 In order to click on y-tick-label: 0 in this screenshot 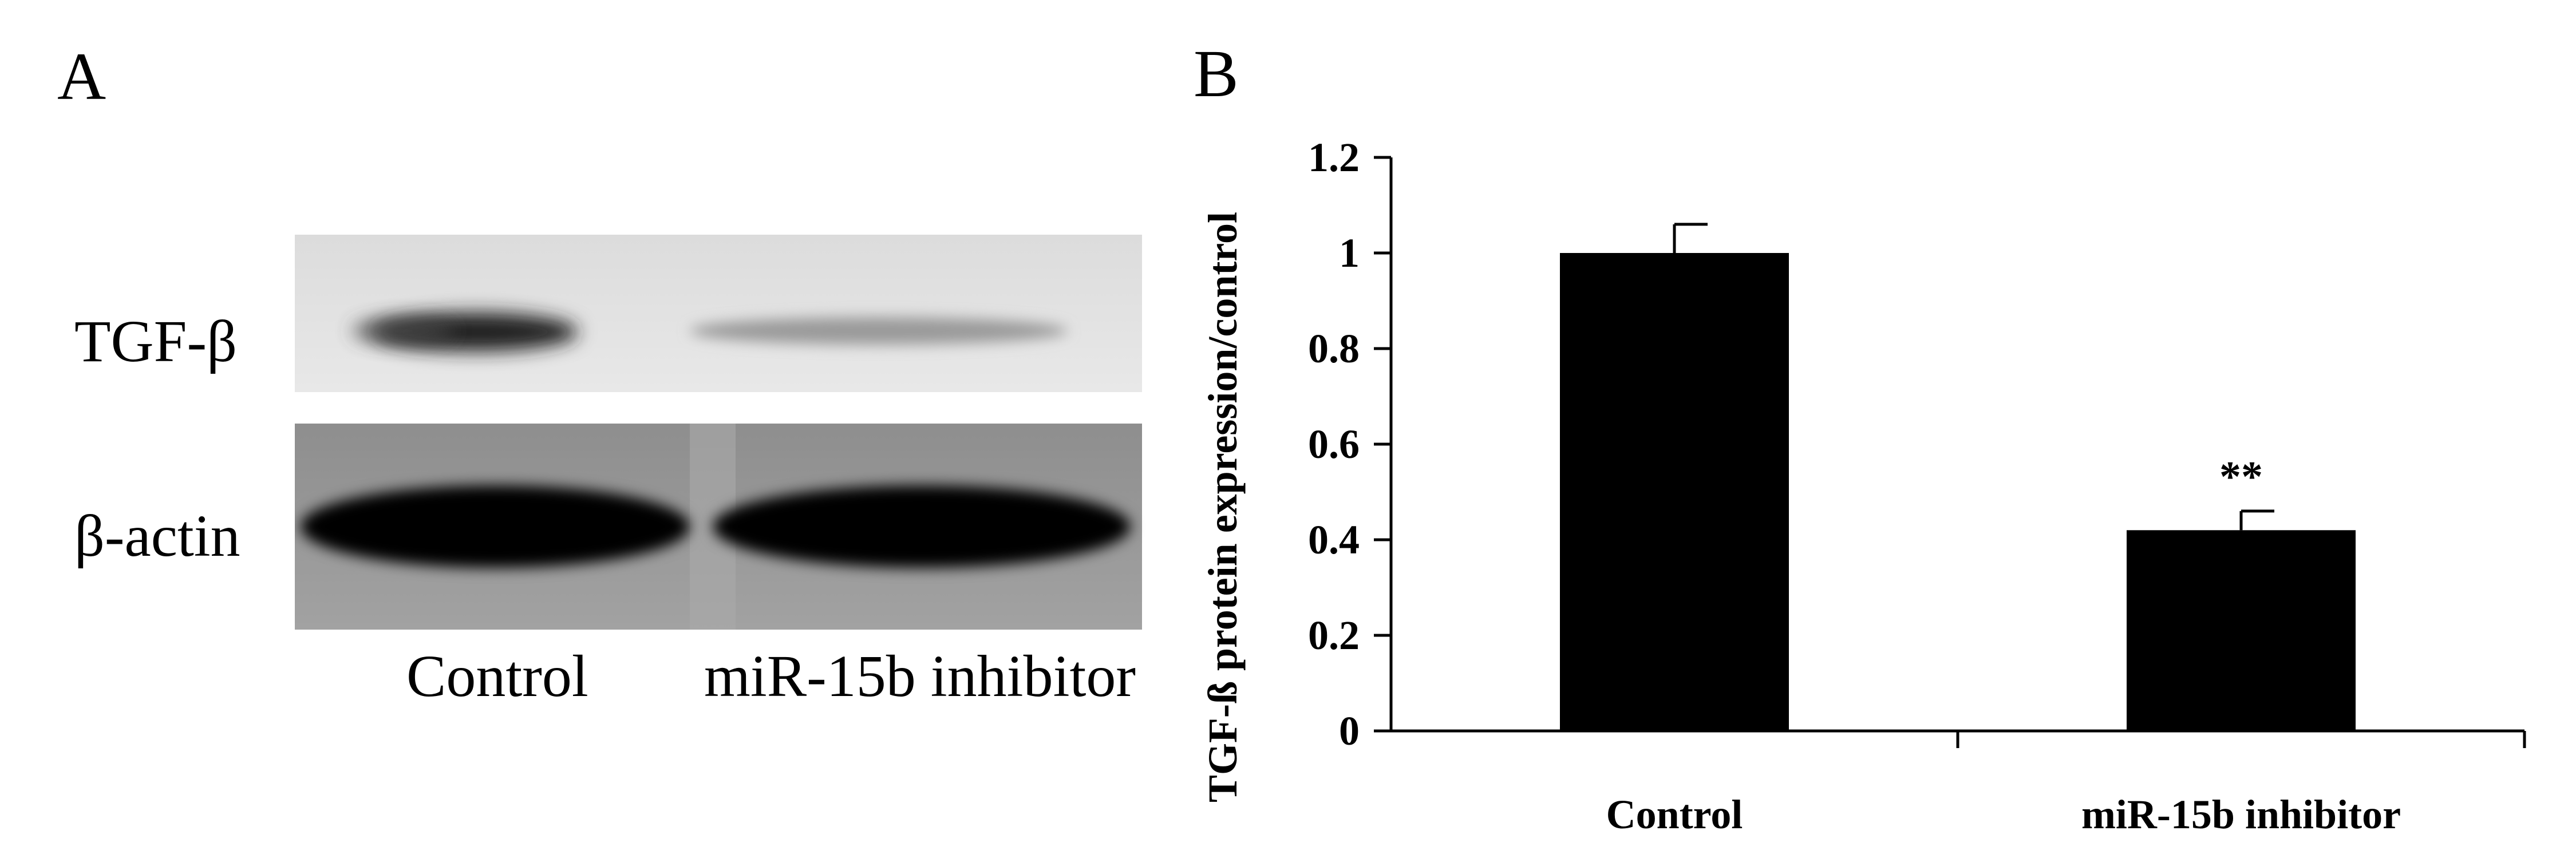, I will do `click(1349, 731)`.